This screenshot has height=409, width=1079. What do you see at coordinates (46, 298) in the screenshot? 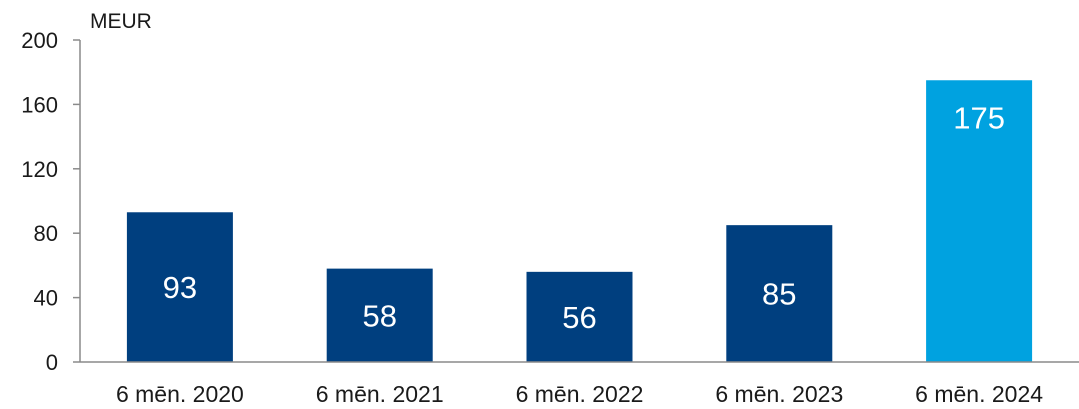
I see `y-tick-label: 40` at bounding box center [46, 298].